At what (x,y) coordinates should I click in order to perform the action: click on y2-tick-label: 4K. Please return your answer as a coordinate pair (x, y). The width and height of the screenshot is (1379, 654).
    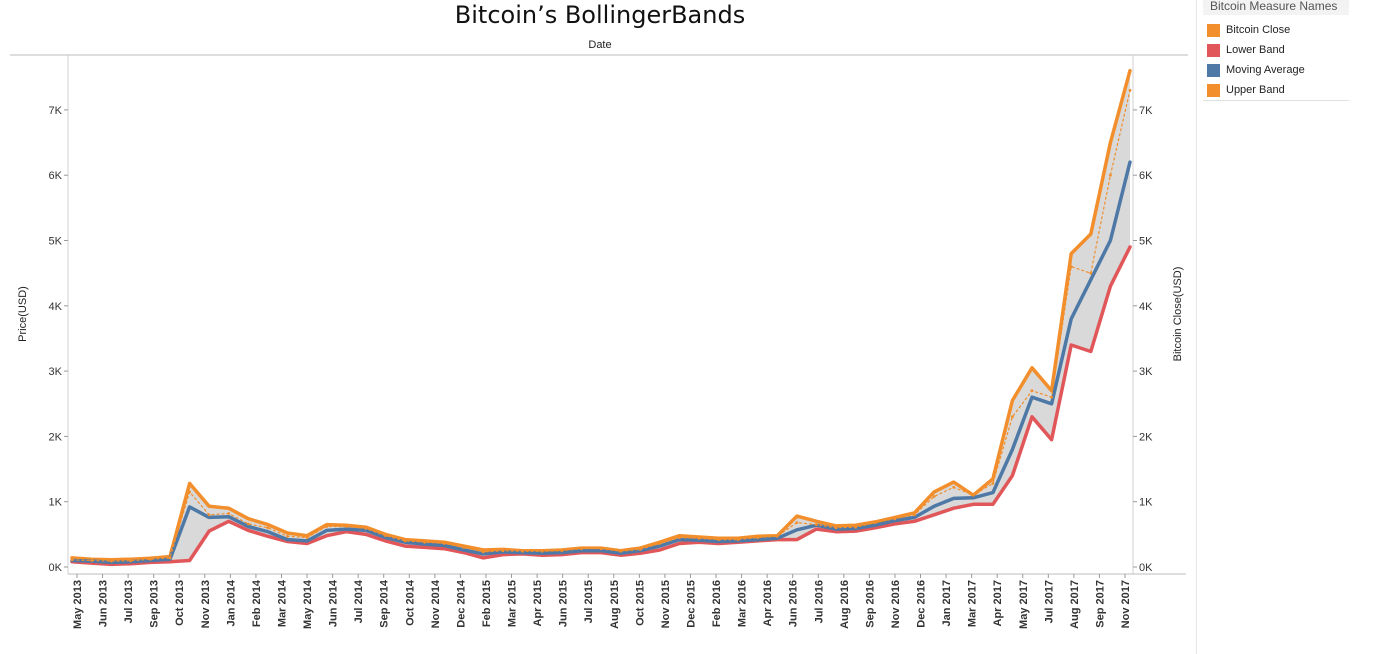
    Looking at the image, I should click on (1146, 307).